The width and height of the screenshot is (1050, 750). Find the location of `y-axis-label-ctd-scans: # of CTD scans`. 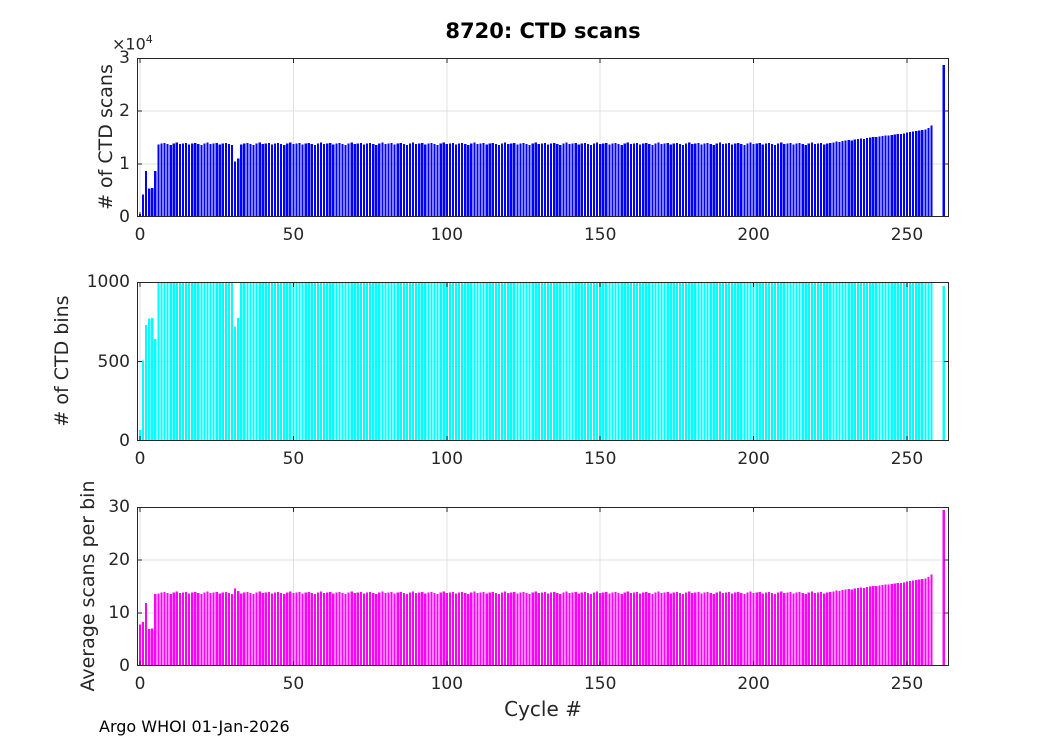

y-axis-label-ctd-scans: # of CTD scans is located at coordinates (106, 137).